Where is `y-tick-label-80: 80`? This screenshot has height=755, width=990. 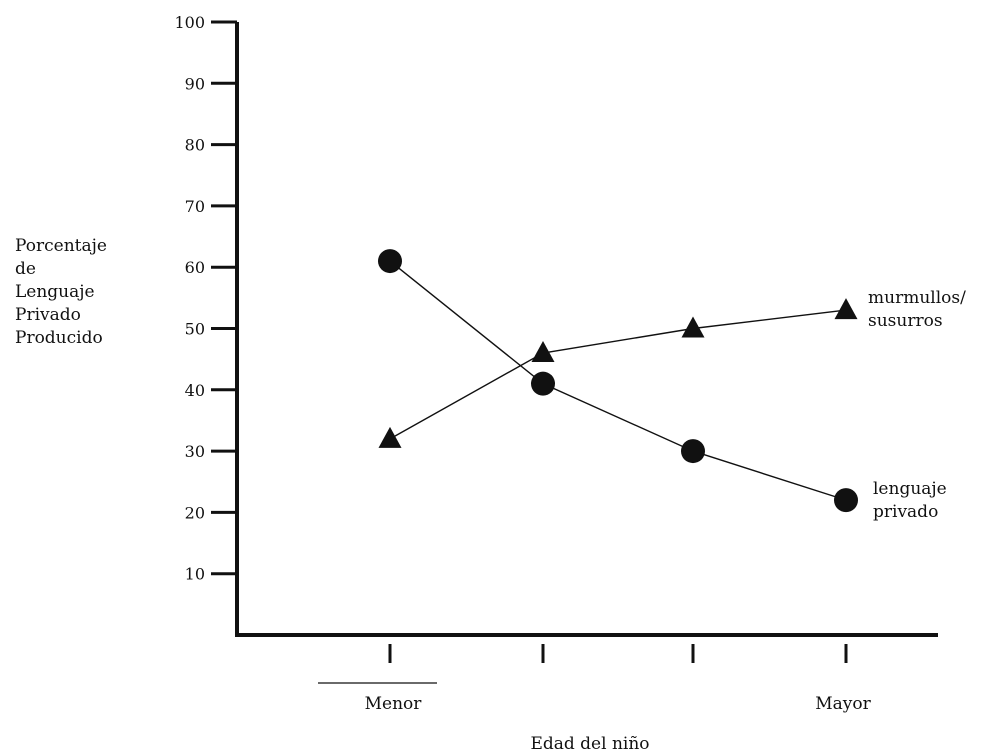 y-tick-label-80: 80 is located at coordinates (195, 145).